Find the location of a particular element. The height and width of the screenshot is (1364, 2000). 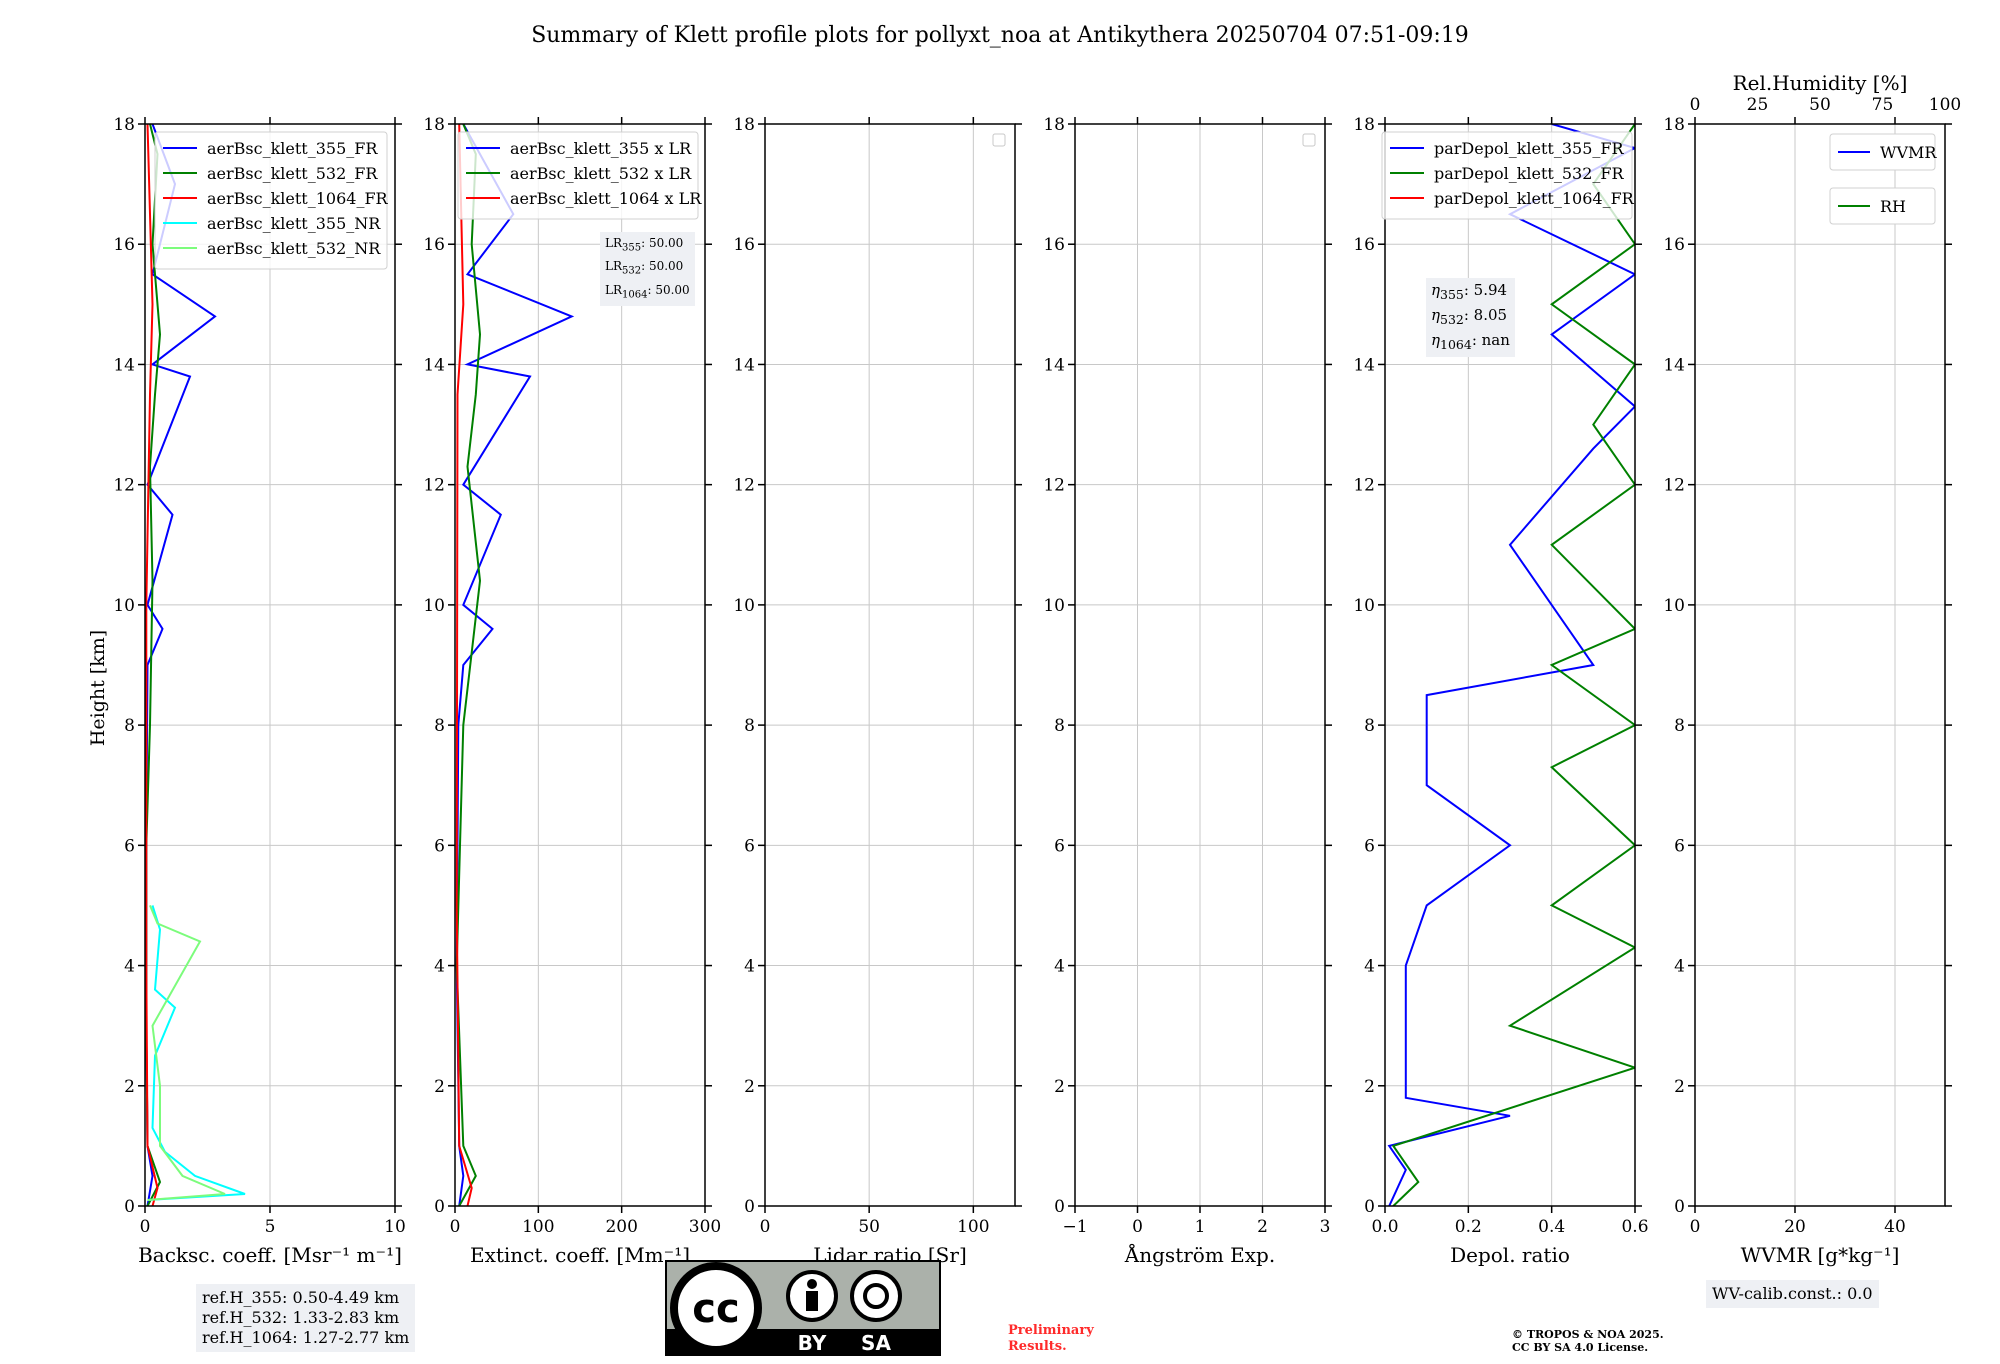

series-line-parDepol_klett_532_FR is located at coordinates (1513, 665).